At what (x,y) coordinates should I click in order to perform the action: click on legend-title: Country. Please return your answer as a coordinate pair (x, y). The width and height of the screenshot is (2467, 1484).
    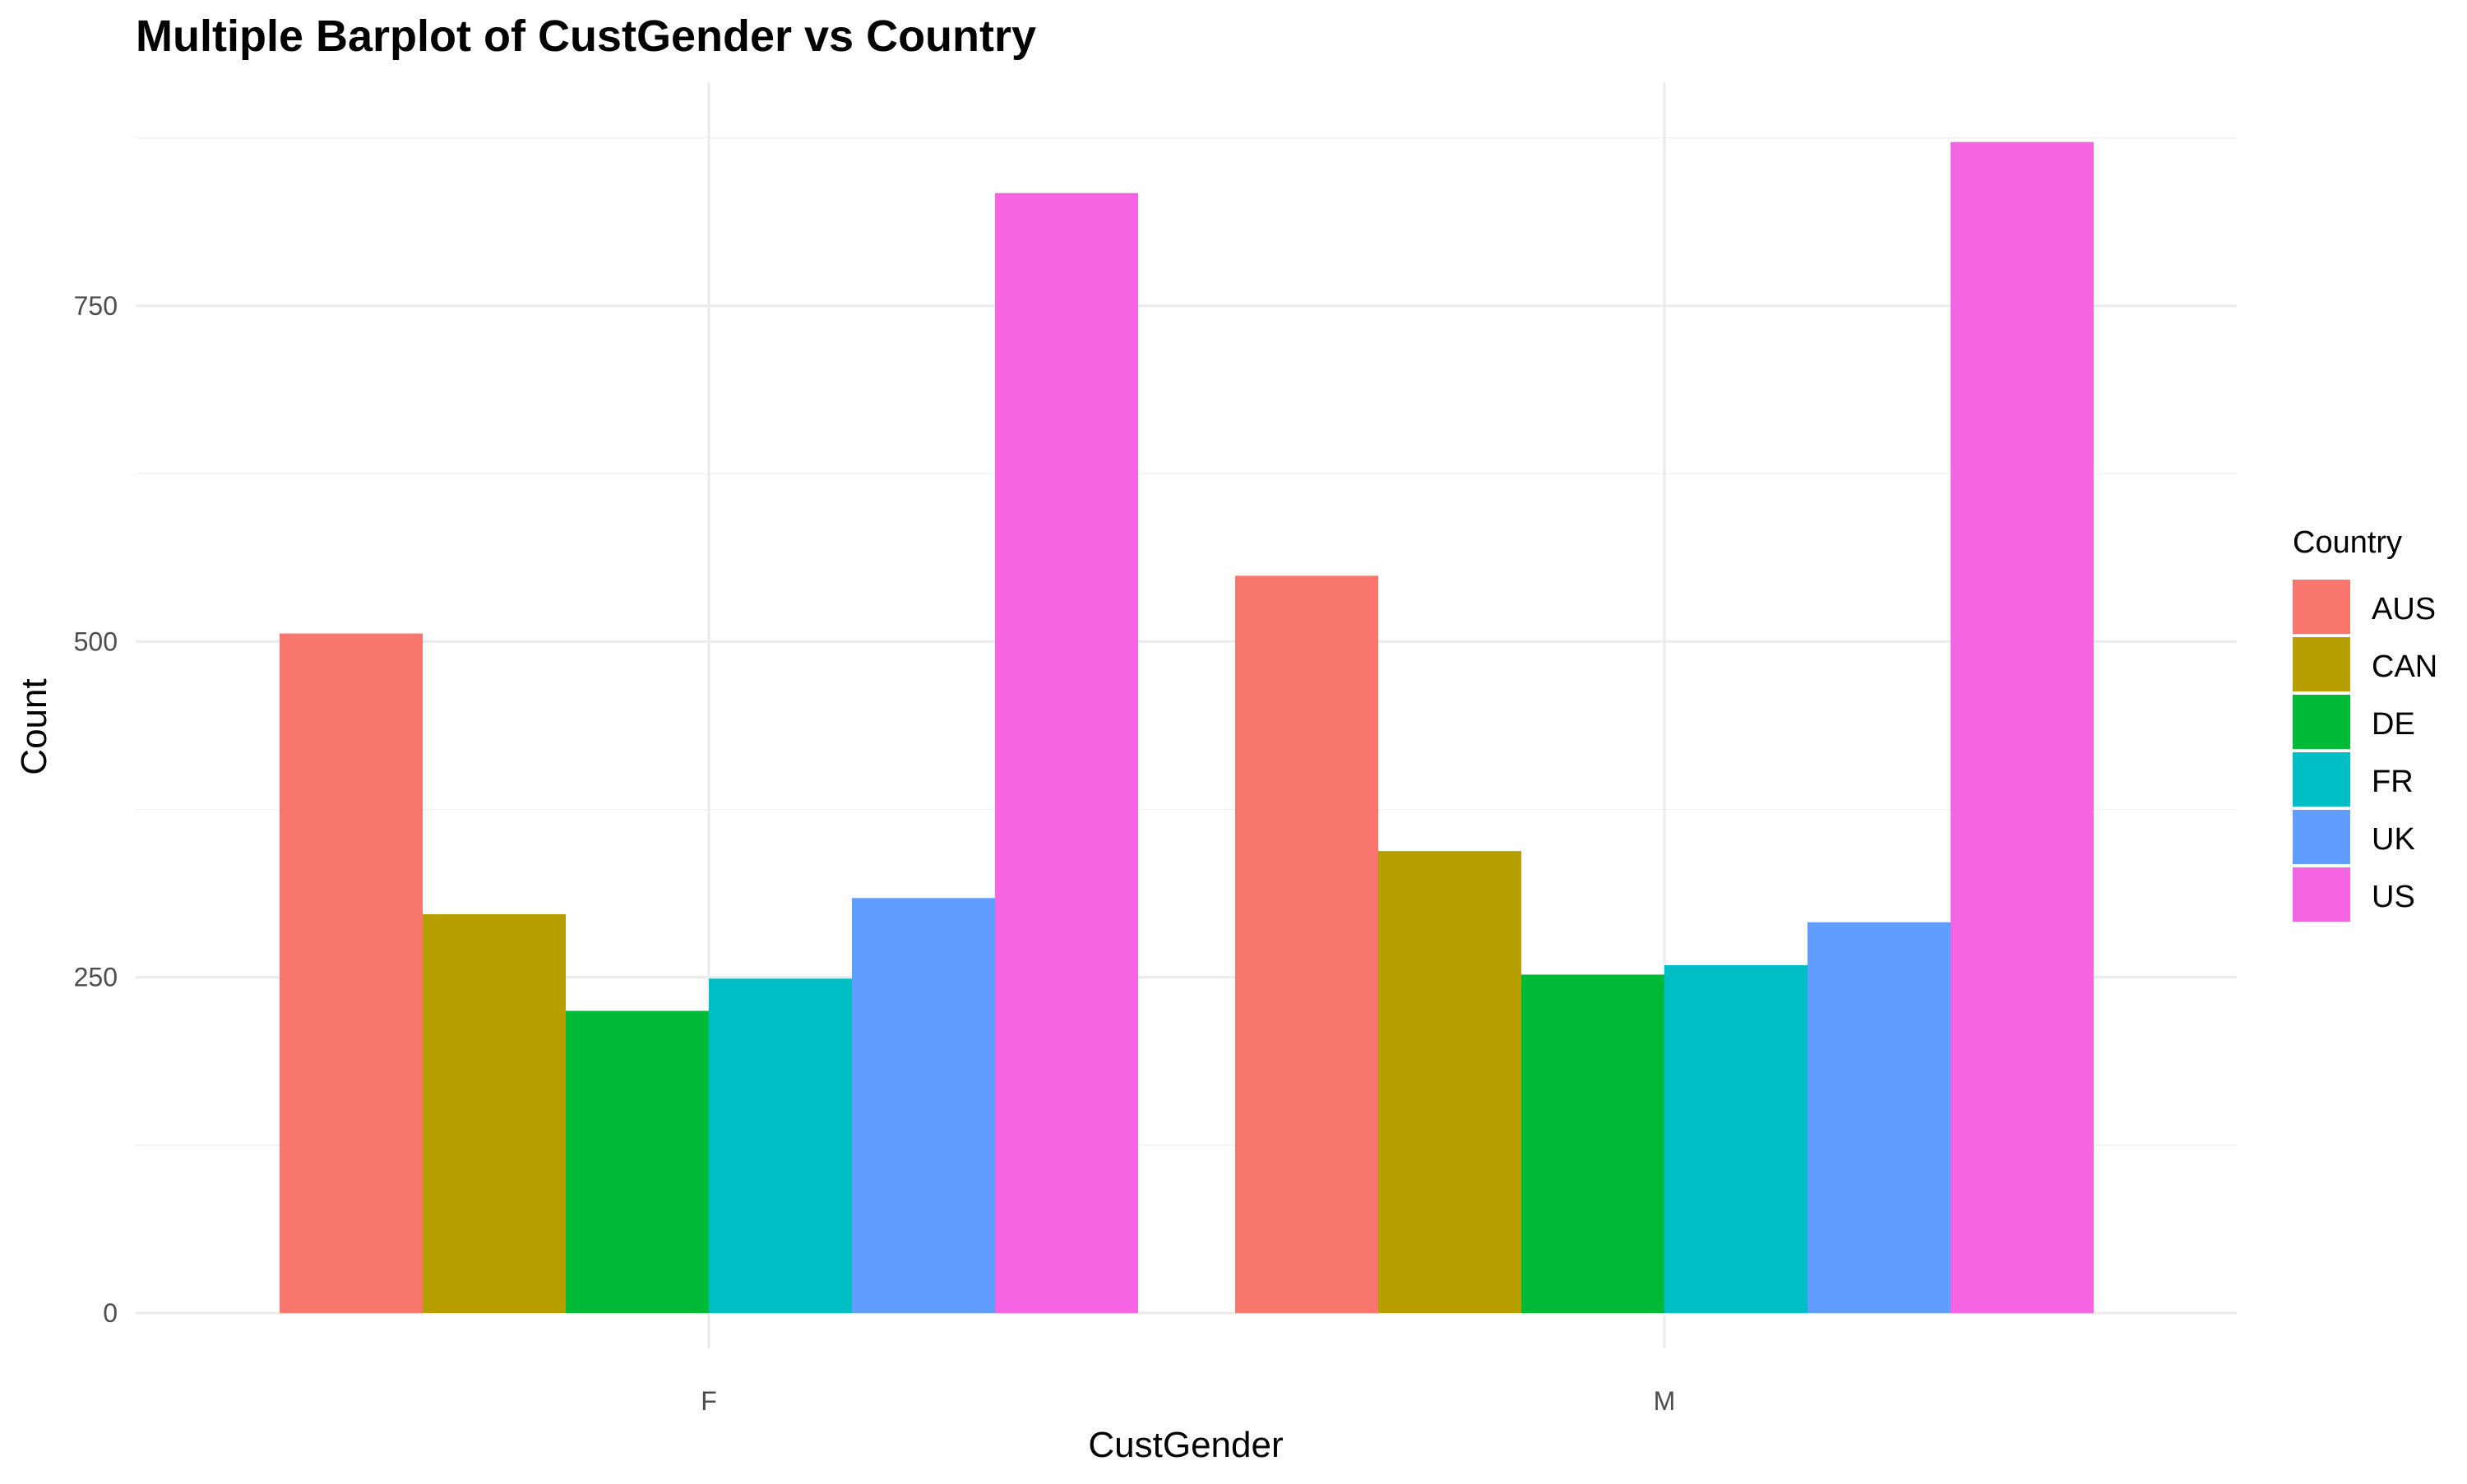
    Looking at the image, I should click on (2347, 543).